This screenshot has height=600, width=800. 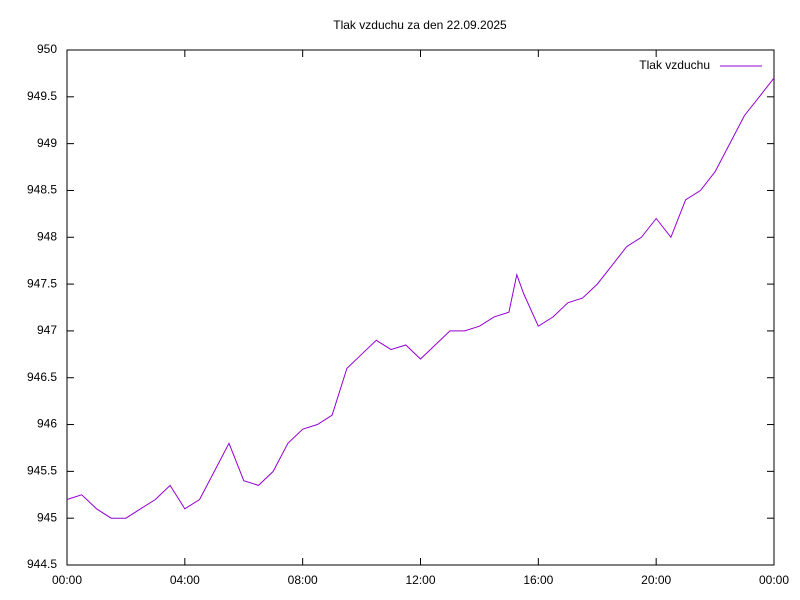 I want to click on y-tick-label: 945, so click(x=47, y=517).